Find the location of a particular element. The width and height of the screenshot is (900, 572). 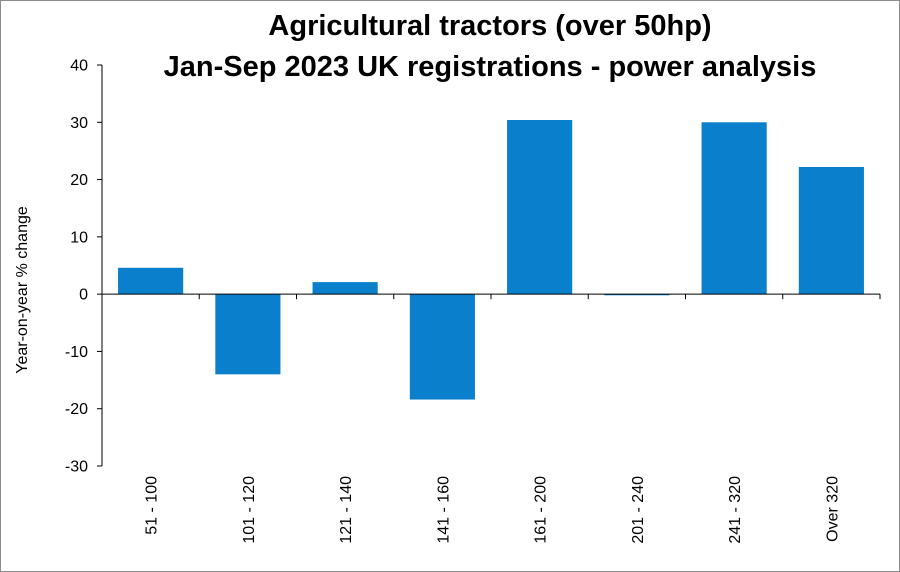

y-tick-label: 30 is located at coordinates (79, 123).